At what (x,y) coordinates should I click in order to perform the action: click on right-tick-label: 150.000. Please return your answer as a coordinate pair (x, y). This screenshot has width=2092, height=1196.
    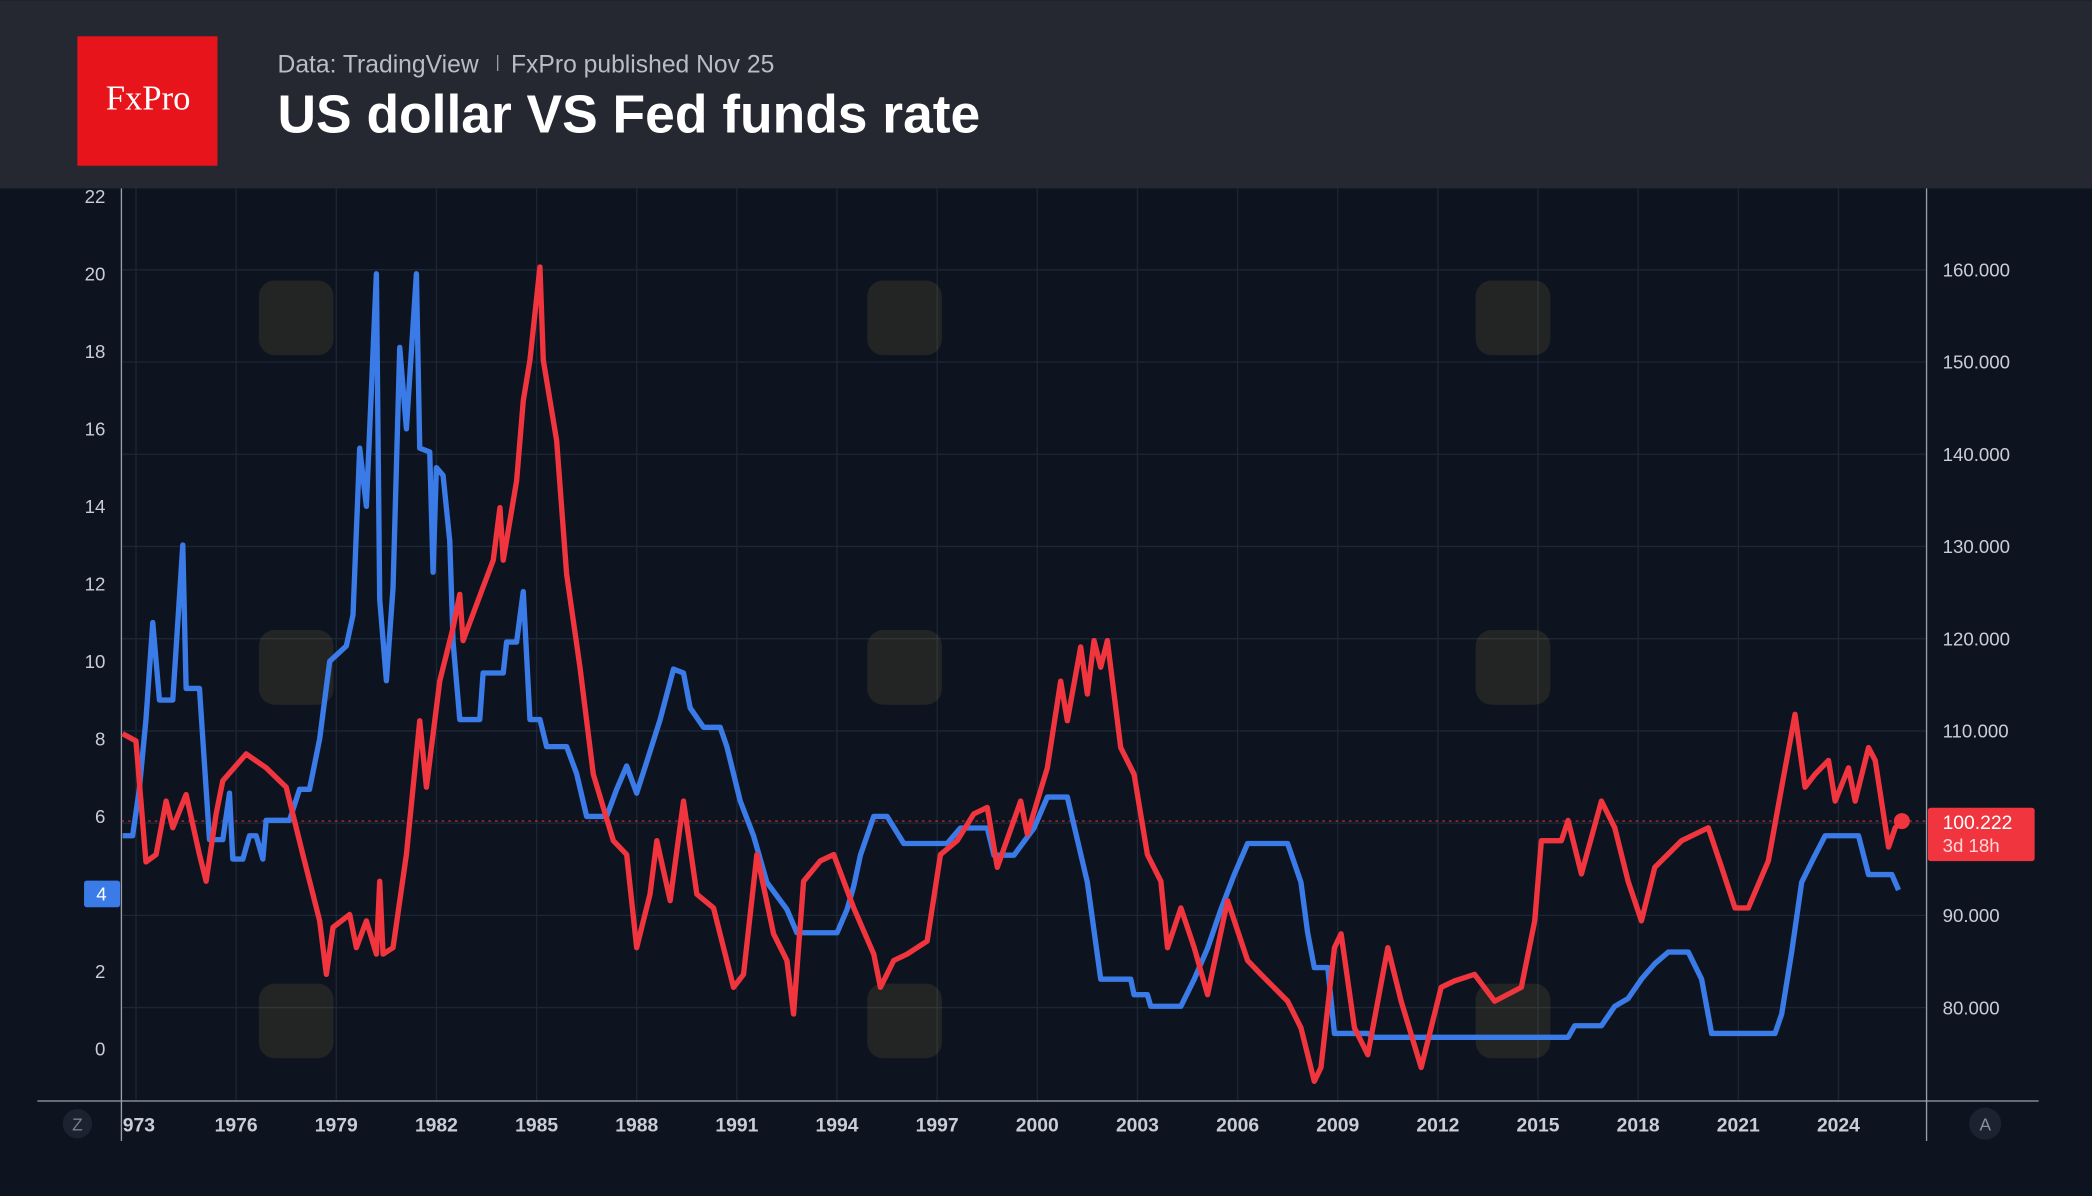
    Looking at the image, I should click on (1976, 362).